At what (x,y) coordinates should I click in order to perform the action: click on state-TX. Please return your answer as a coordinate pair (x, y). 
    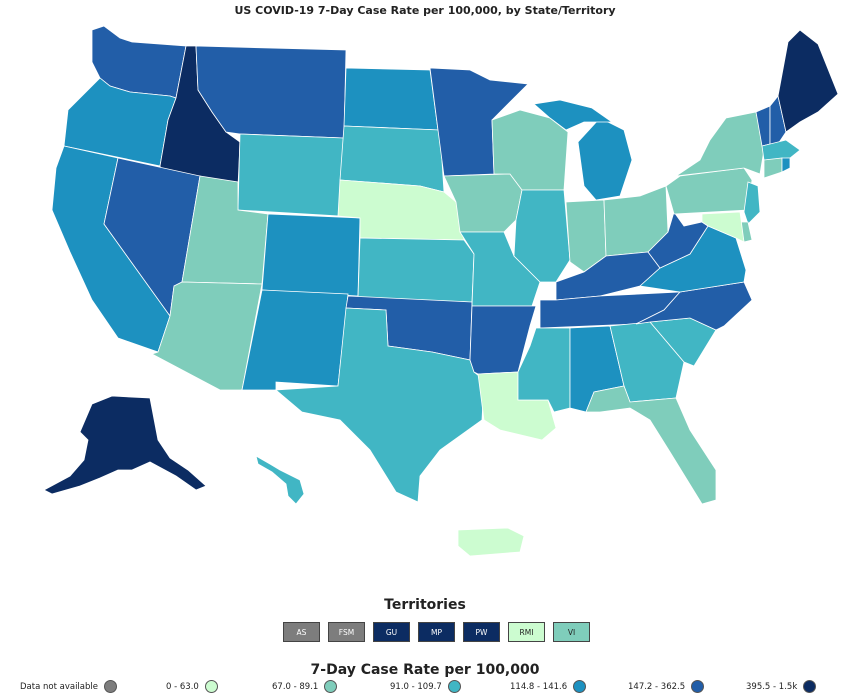
    Looking at the image, I should click on (379, 405).